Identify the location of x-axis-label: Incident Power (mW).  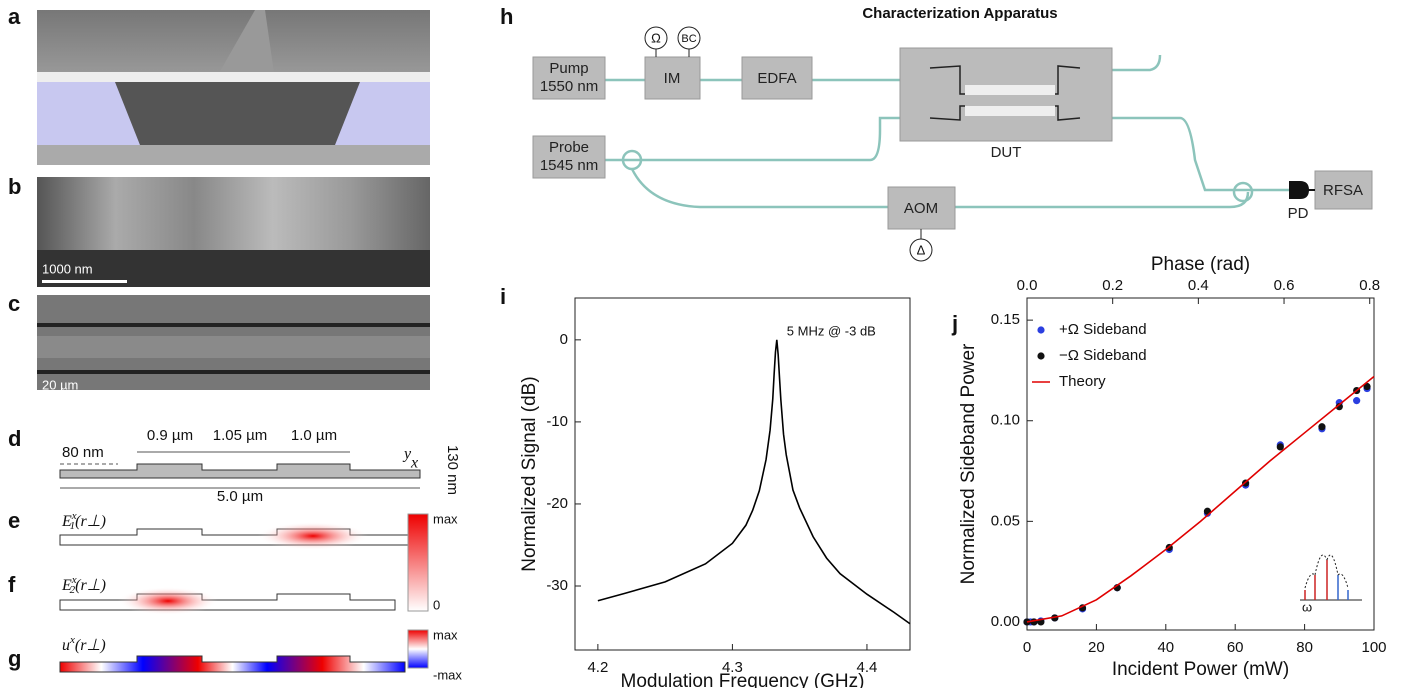
(1200, 669).